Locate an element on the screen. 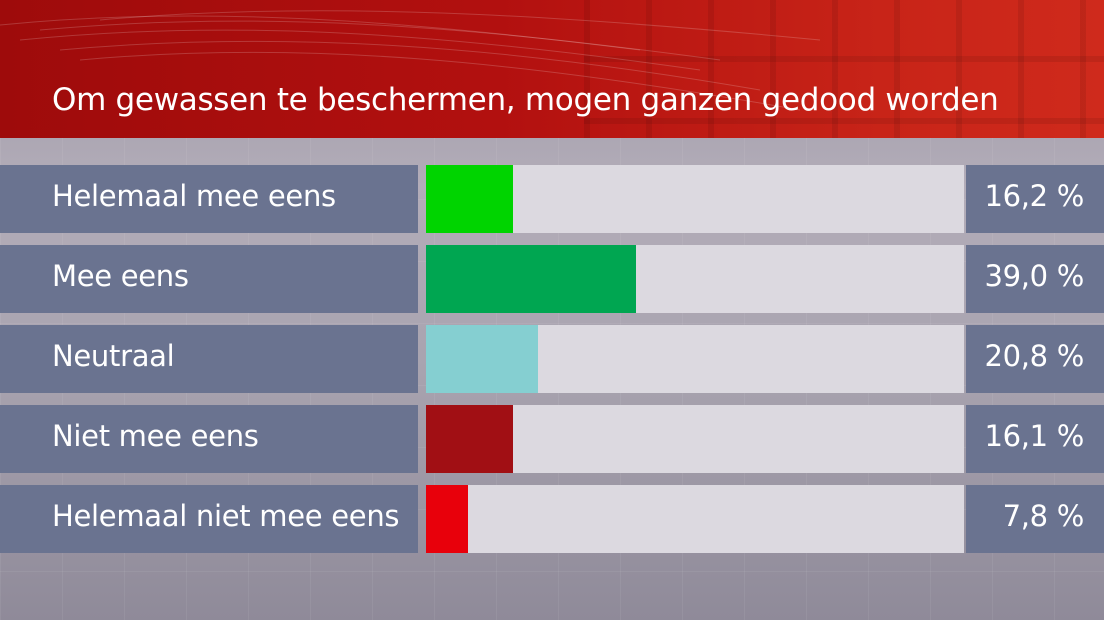 This screenshot has width=1104, height=620. bar-row: Neutraal 20,8 % is located at coordinates (552, 359).